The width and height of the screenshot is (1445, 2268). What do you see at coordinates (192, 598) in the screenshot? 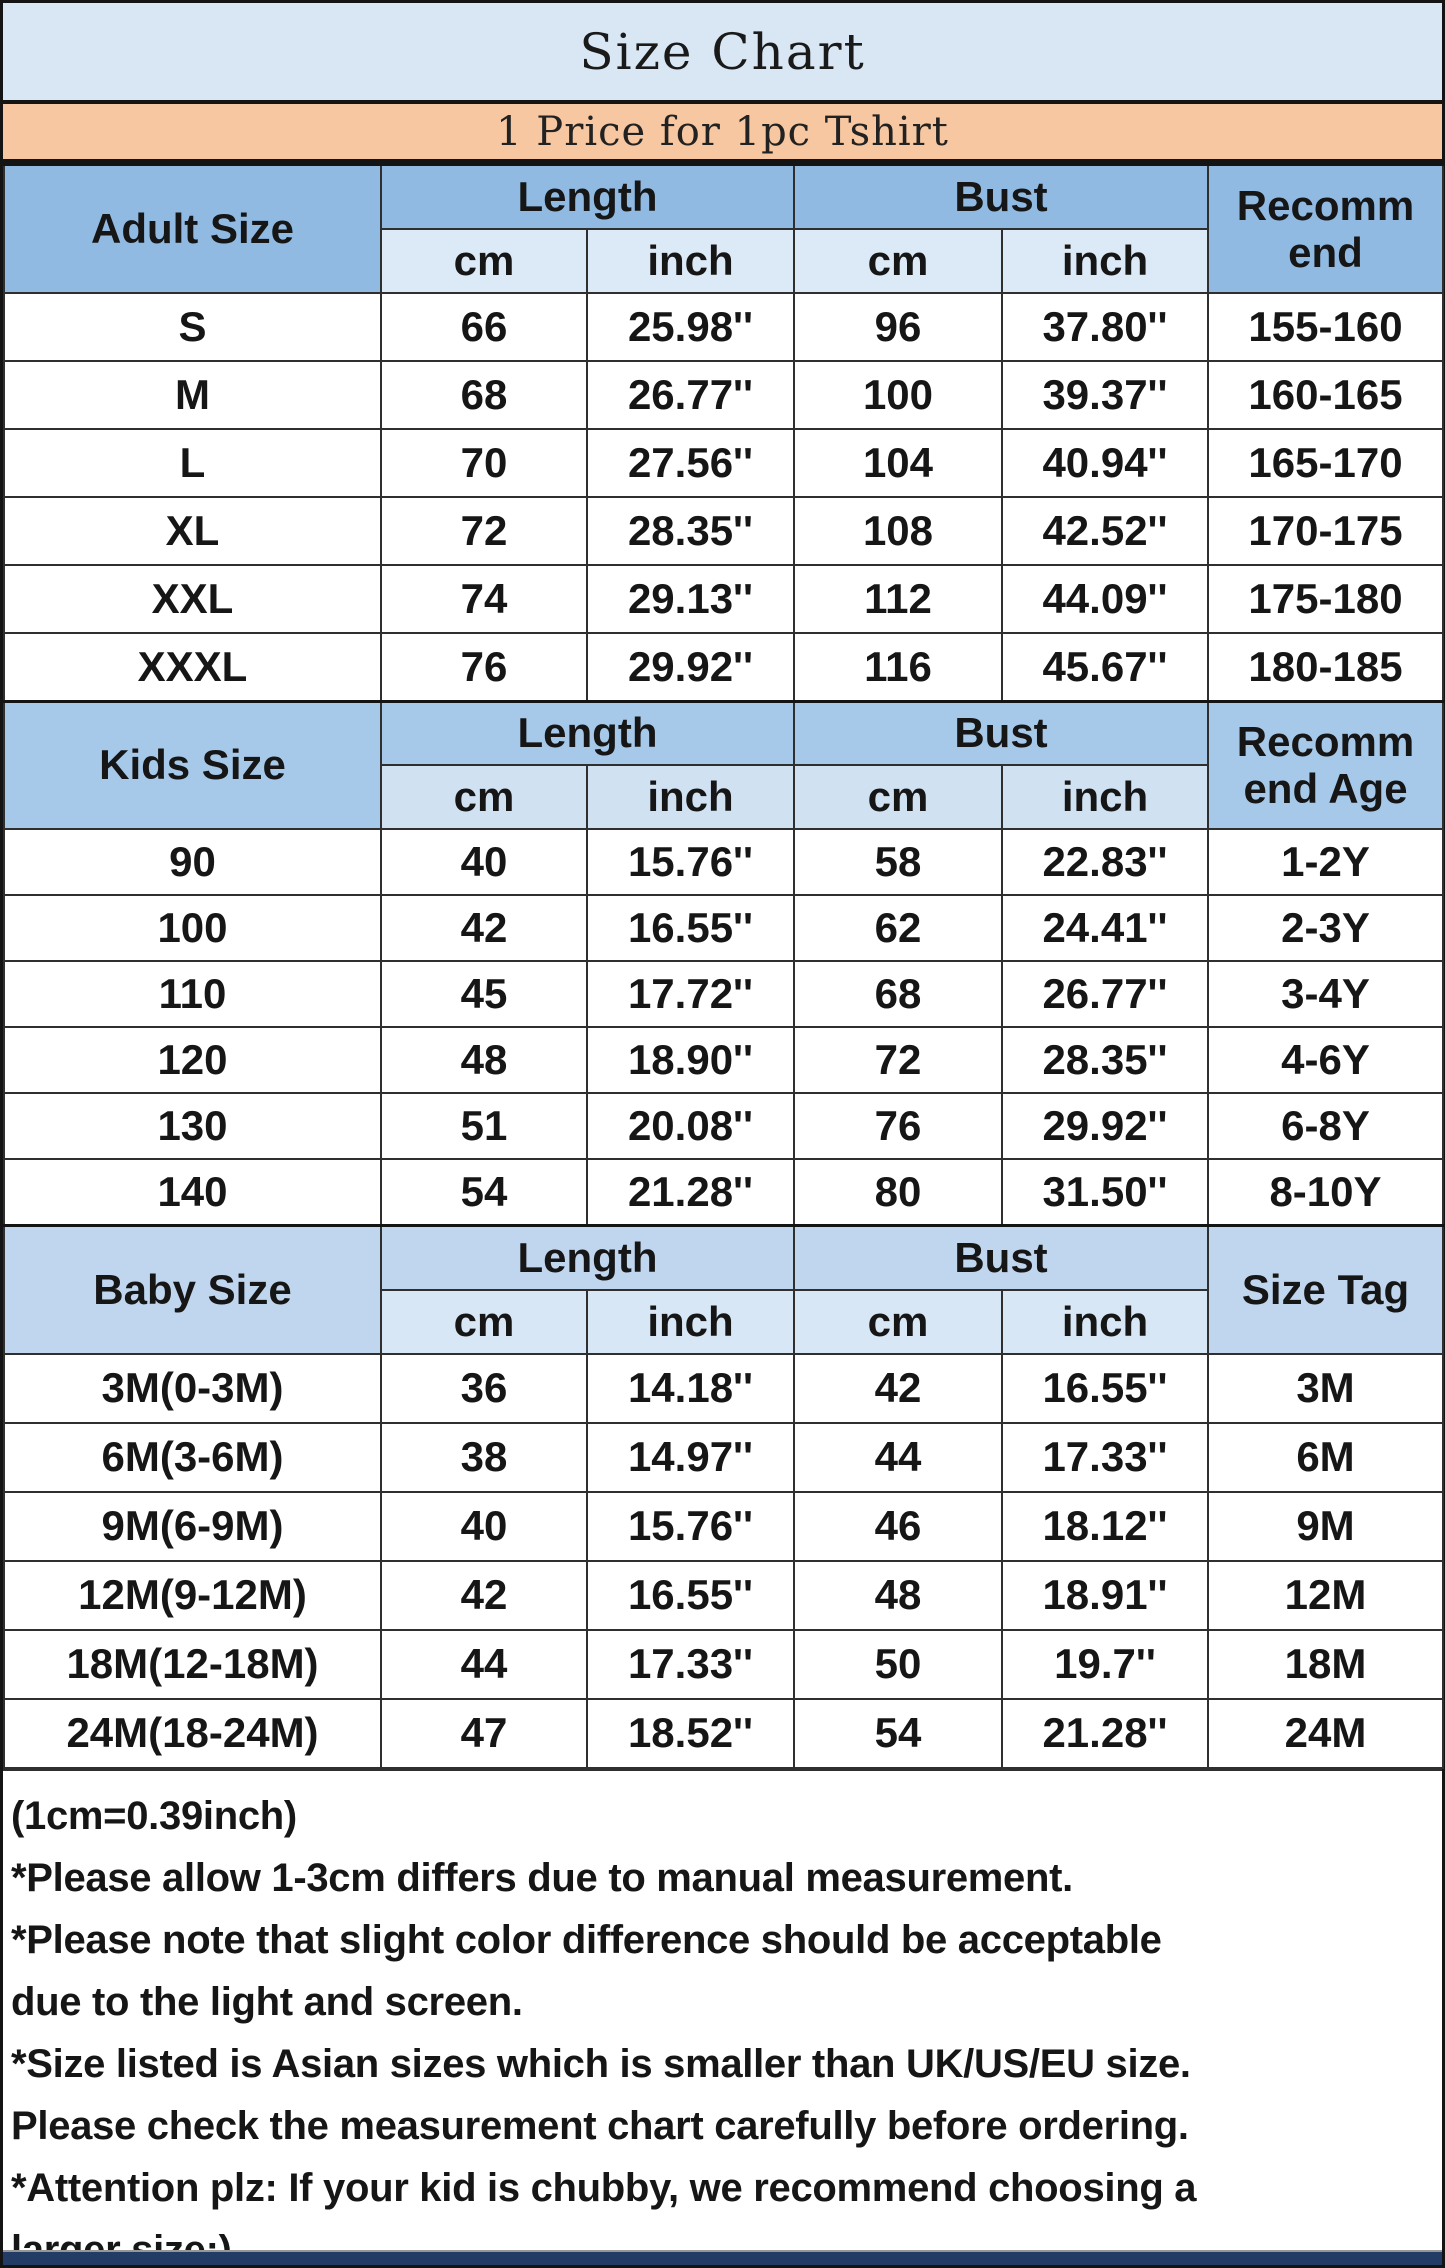
I see `size-cell: XXL` at bounding box center [192, 598].